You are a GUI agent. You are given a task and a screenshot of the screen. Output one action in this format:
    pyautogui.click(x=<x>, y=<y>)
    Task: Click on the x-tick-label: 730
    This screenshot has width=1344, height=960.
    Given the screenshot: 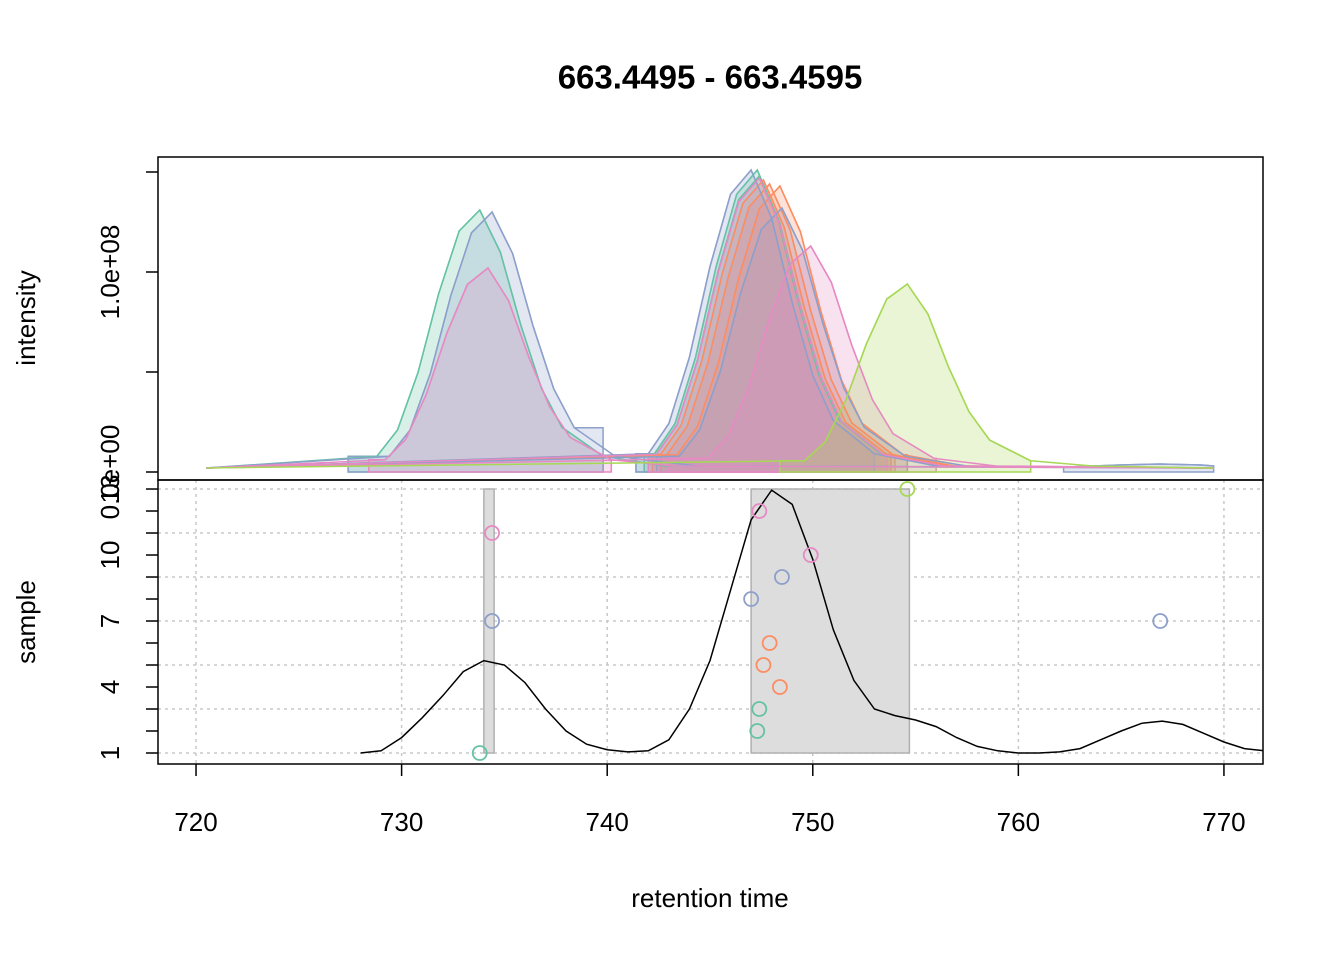 What is the action you would take?
    pyautogui.click(x=401, y=822)
    